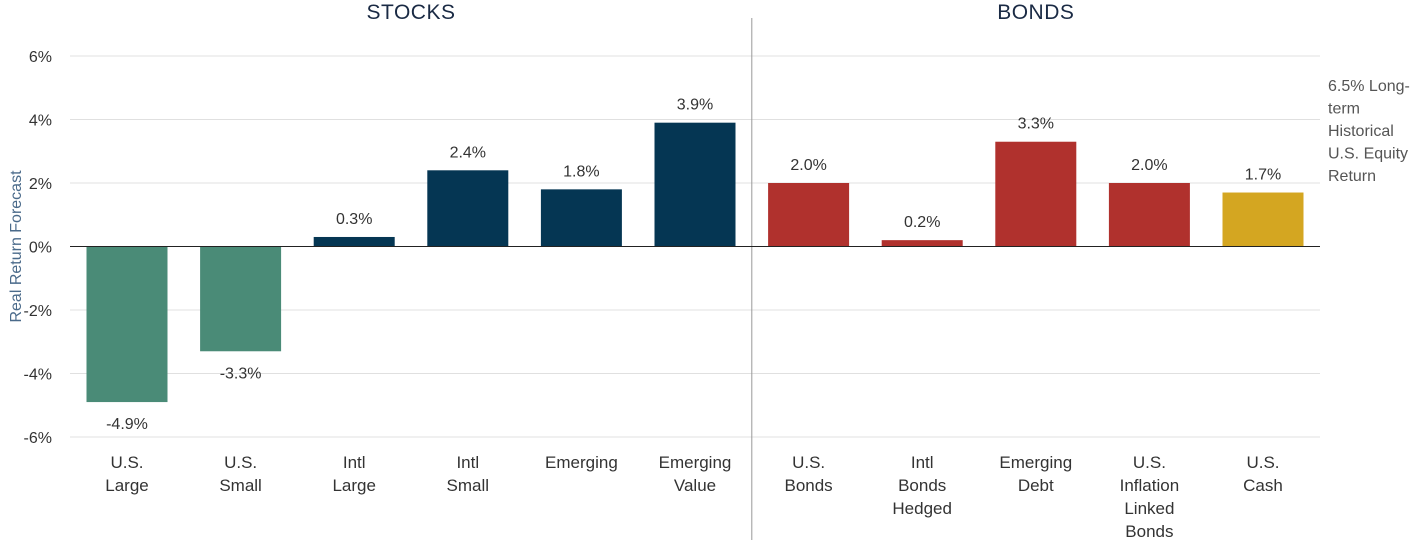 Image resolution: width=1416 pixels, height=548 pixels. What do you see at coordinates (38, 438) in the screenshot?
I see `y-tick-label: -6%` at bounding box center [38, 438].